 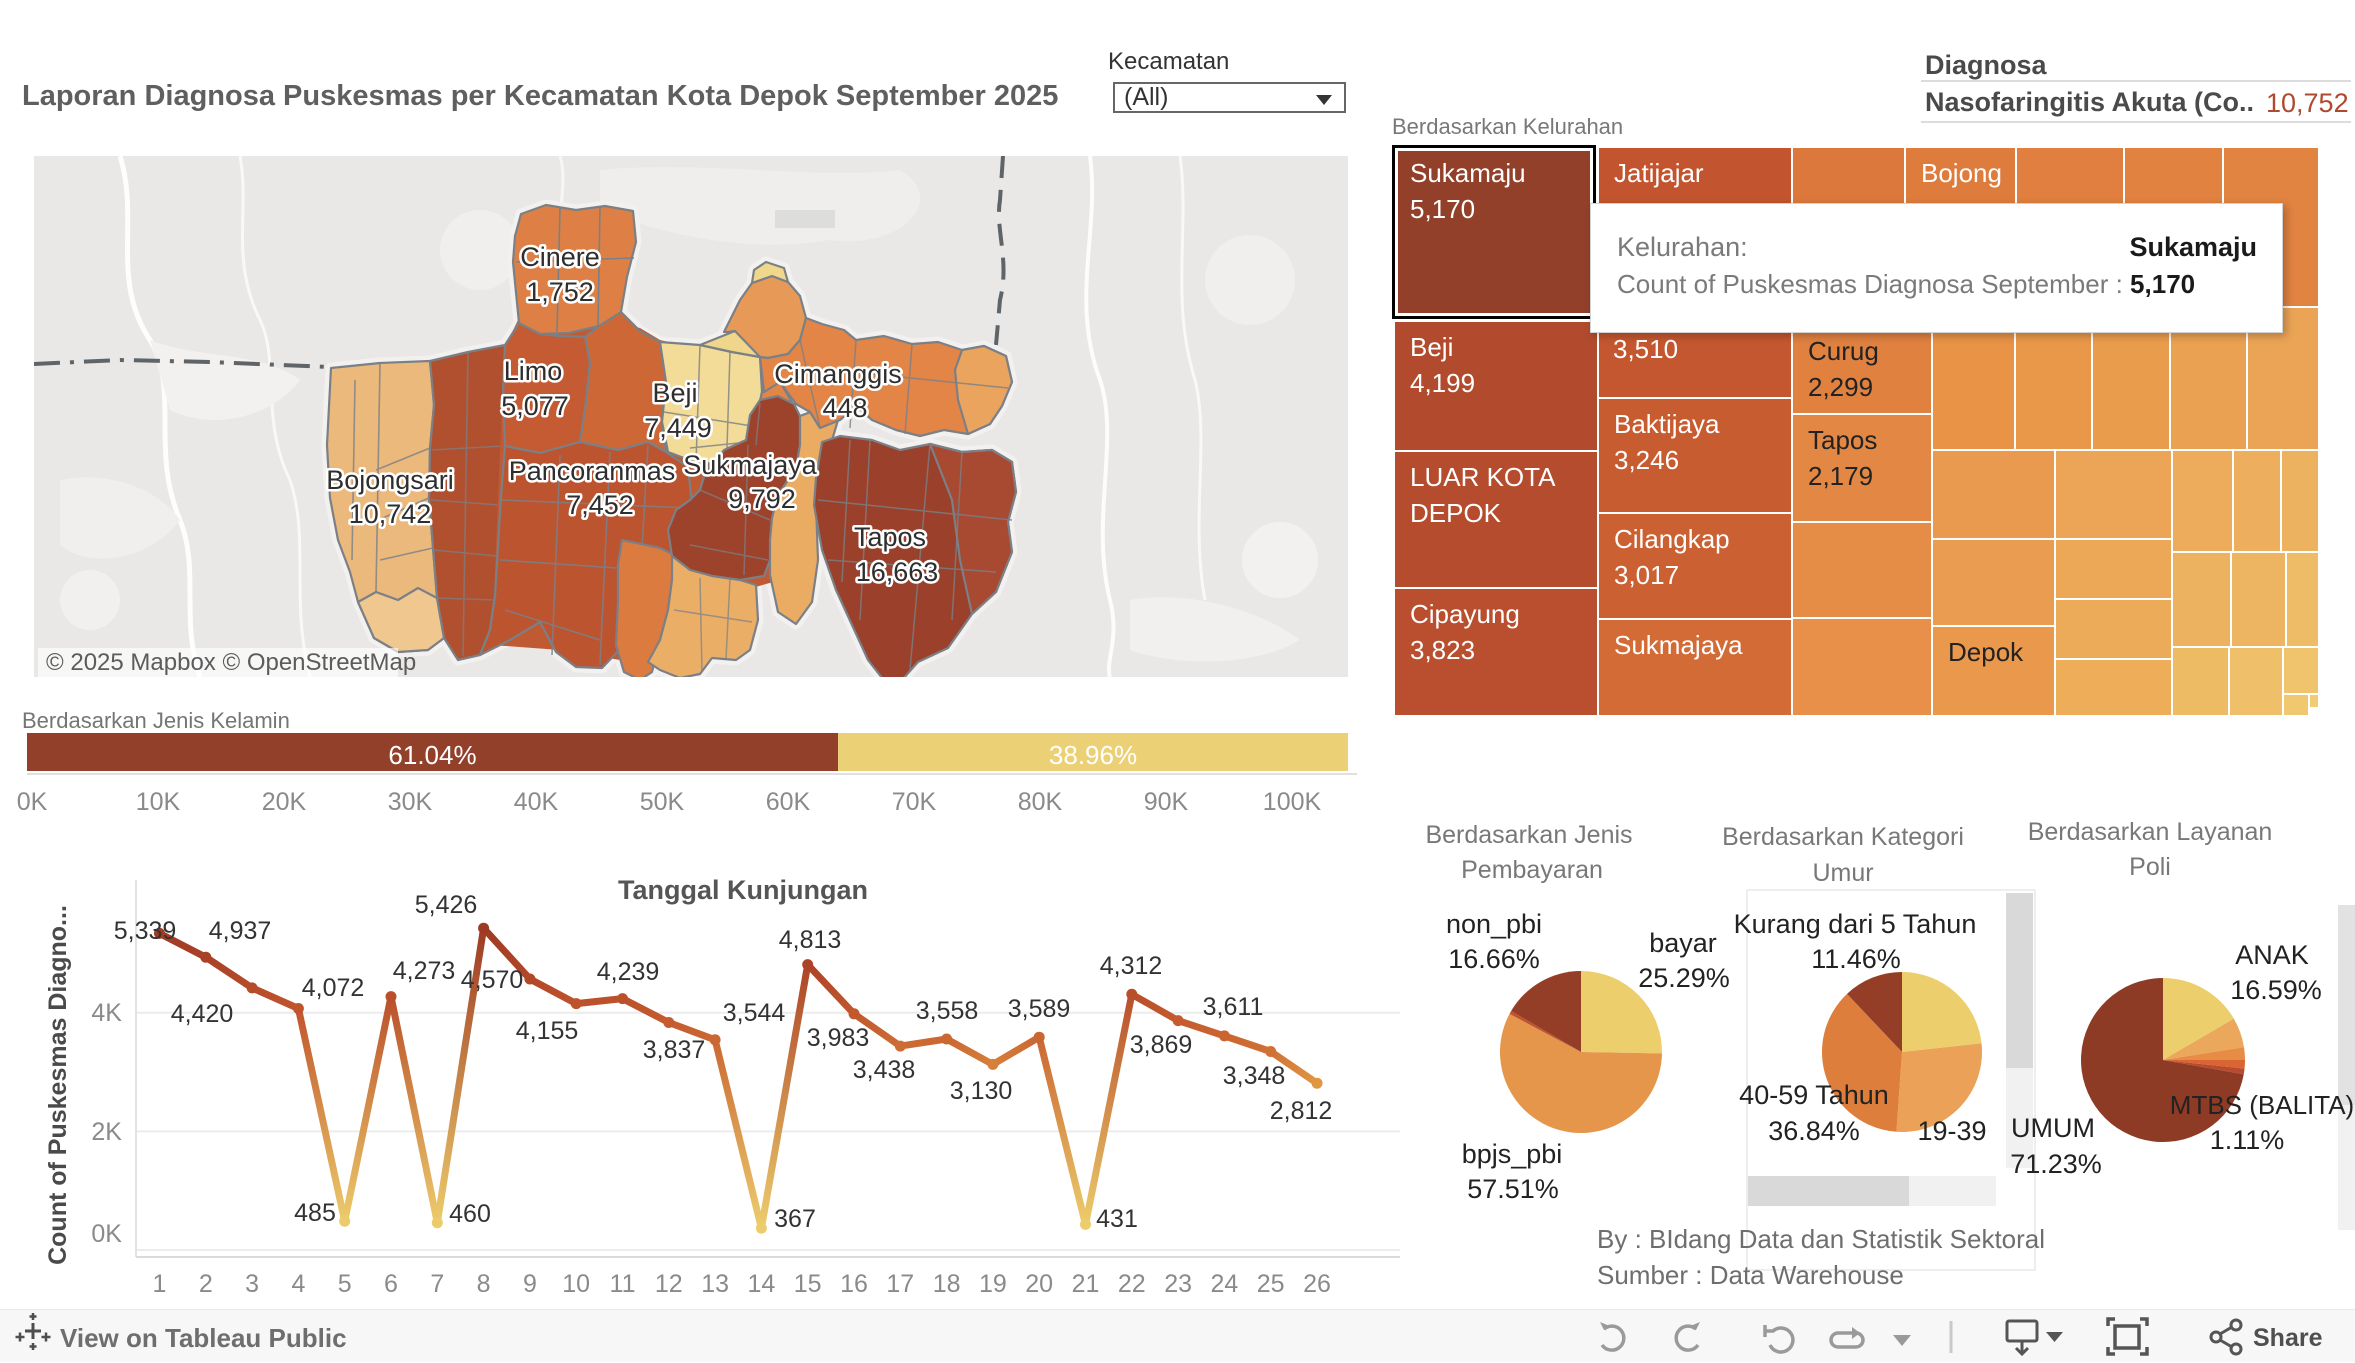 I want to click on svg-text: 5,426, so click(x=446, y=905).